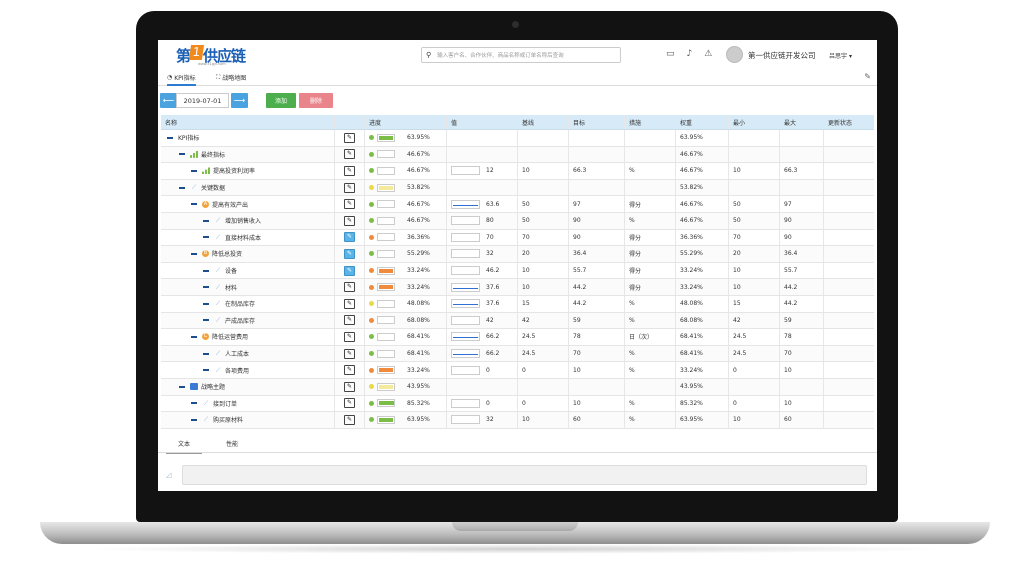 This screenshot has height=572, width=1030. I want to click on avatar, so click(734, 54).